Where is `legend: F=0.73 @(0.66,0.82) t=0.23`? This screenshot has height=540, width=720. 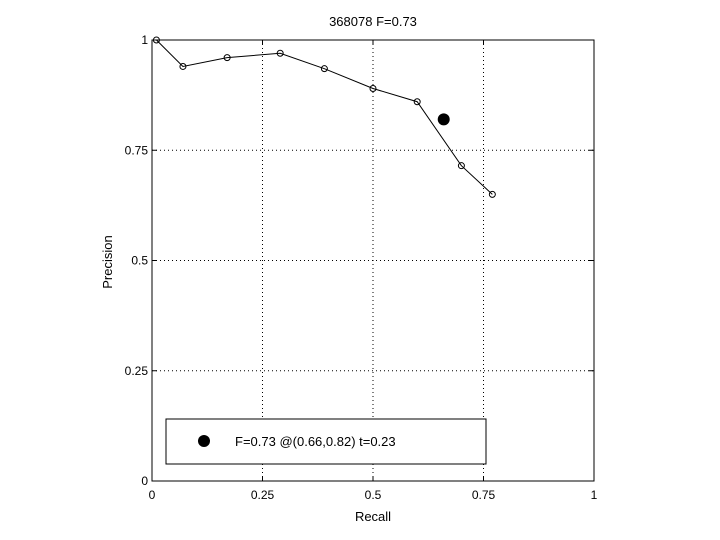
legend: F=0.73 @(0.66,0.82) t=0.23 is located at coordinates (326, 441).